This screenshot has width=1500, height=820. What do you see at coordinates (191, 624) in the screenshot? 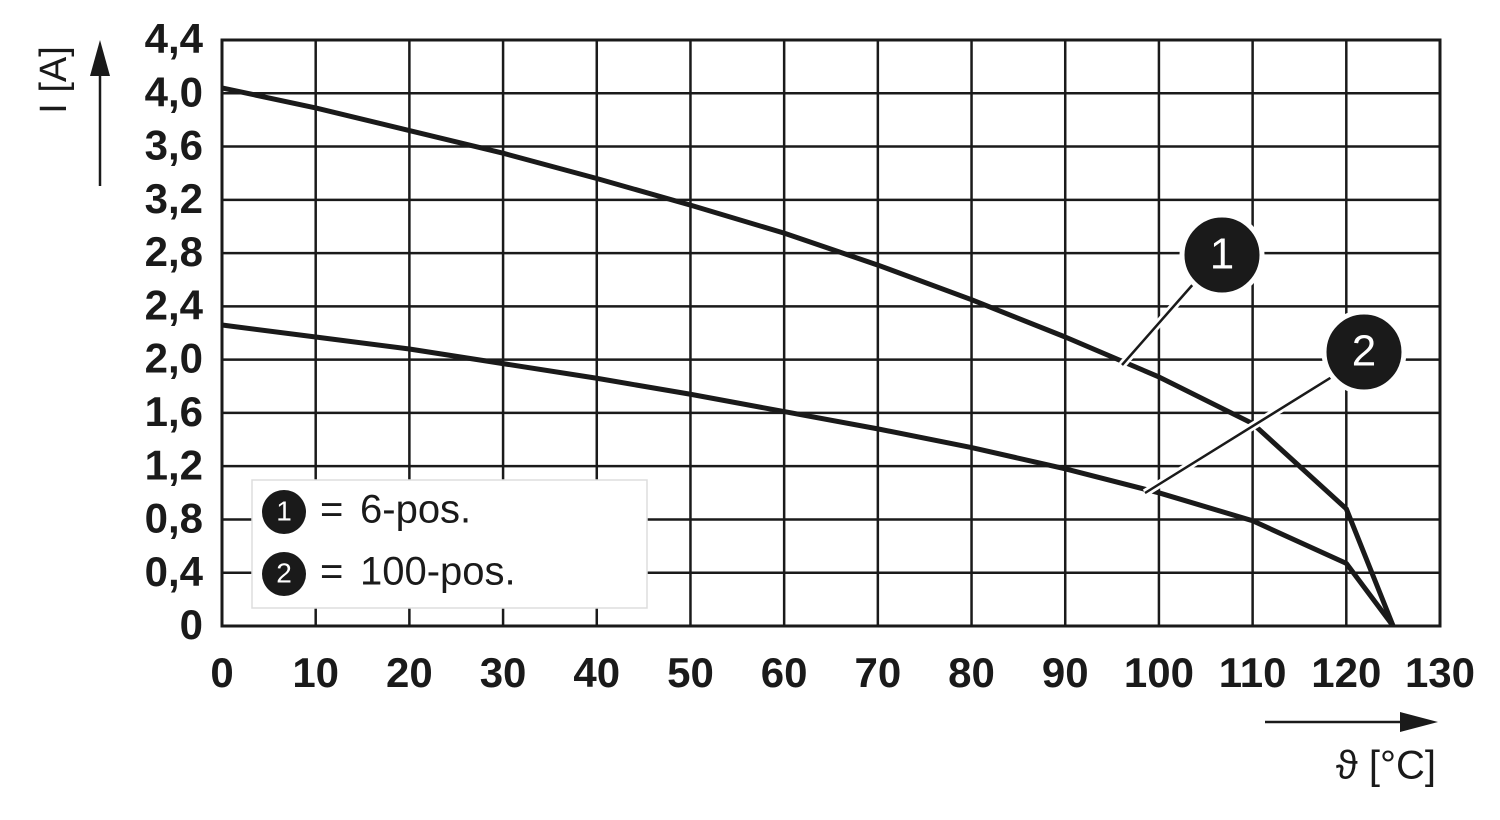
I see `y-tick-label: 0` at bounding box center [191, 624].